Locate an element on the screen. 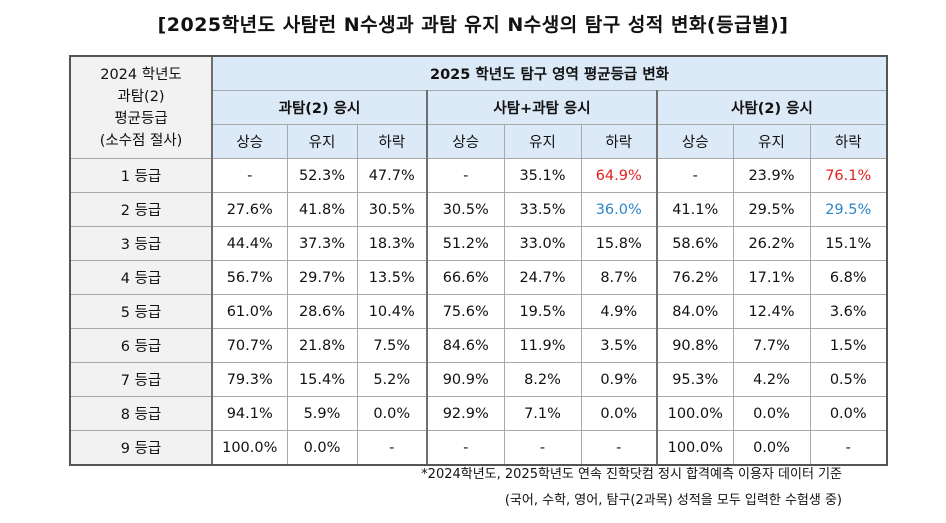  table-cell: 90.9% is located at coordinates (465, 379).